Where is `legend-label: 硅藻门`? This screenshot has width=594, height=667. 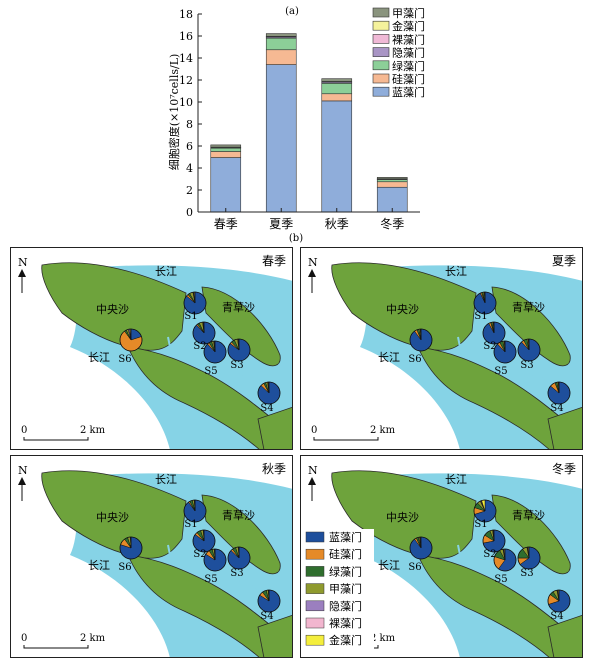 legend-label: 硅藻门 is located at coordinates (408, 79).